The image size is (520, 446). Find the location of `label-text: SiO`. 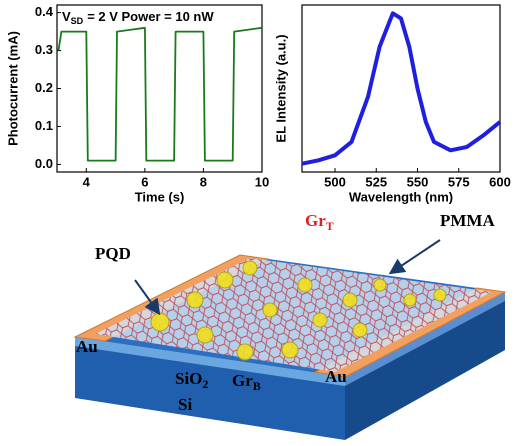

label-text: SiO is located at coordinates (188, 378).